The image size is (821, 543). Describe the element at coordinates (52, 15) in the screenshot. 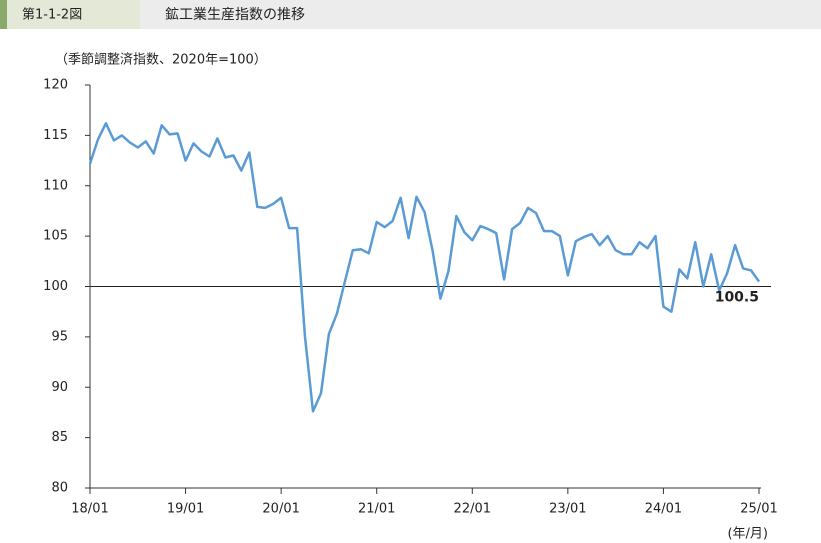

I see `figure-number: 第1-1-2図` at that location.